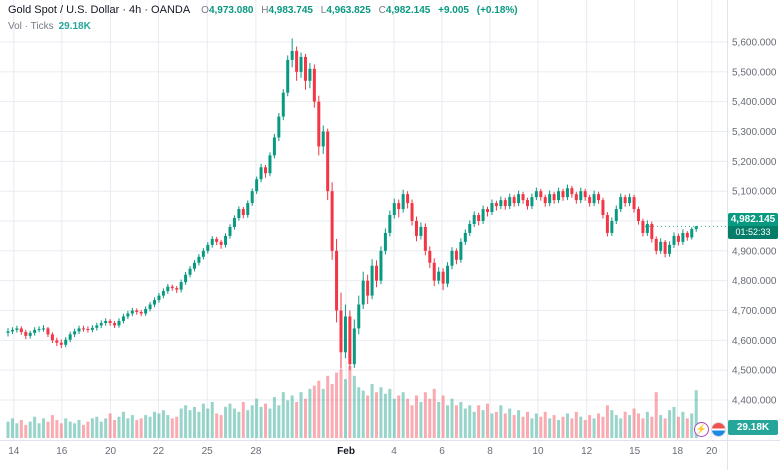 The image size is (780, 470). I want to click on low-value: 4,963.825, so click(348, 10).